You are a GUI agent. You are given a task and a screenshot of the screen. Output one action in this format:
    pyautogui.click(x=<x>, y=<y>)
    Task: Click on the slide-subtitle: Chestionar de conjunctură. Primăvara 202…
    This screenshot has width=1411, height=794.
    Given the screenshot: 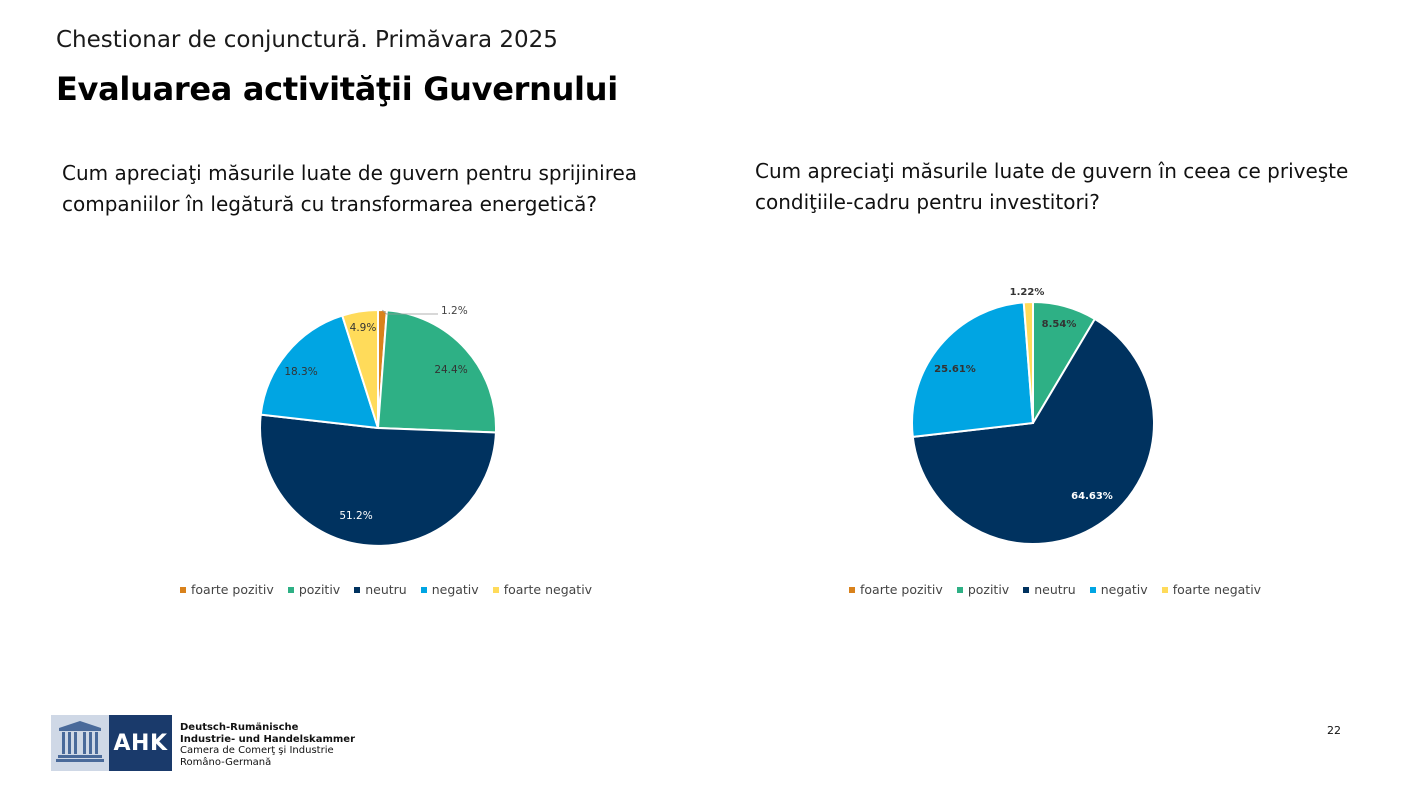 What is the action you would take?
    pyautogui.click(x=307, y=40)
    